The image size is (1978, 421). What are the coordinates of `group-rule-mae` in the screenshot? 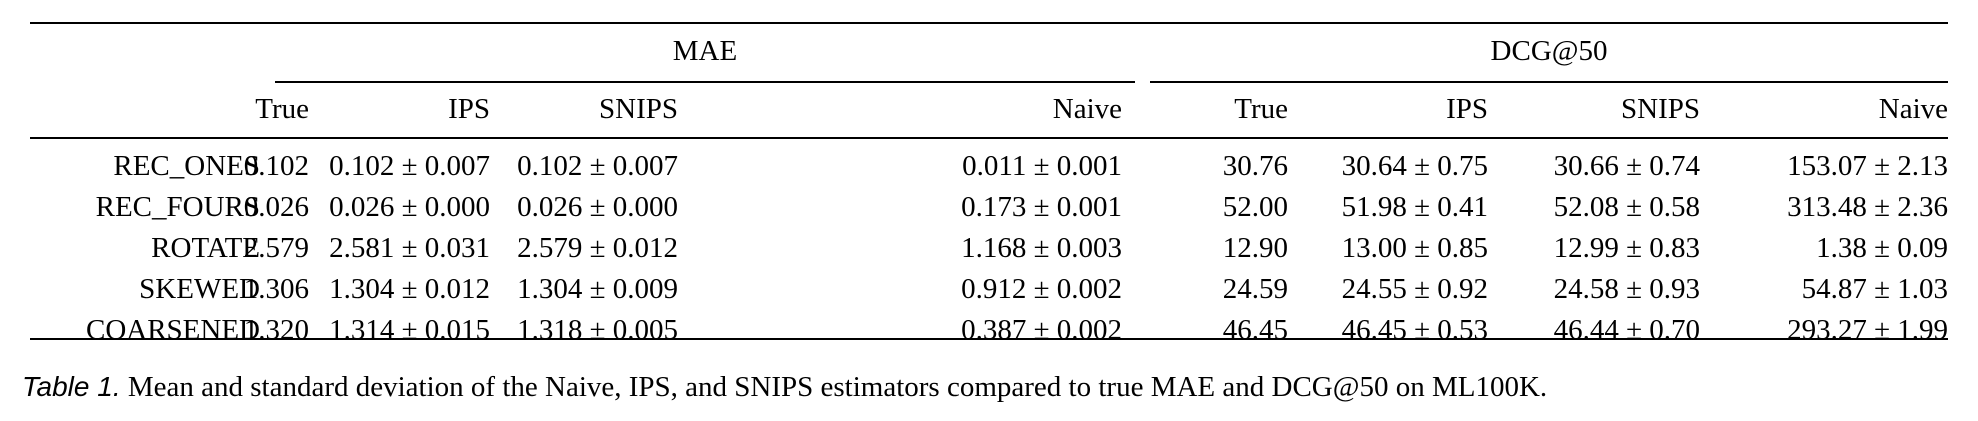 It's located at (705, 82).